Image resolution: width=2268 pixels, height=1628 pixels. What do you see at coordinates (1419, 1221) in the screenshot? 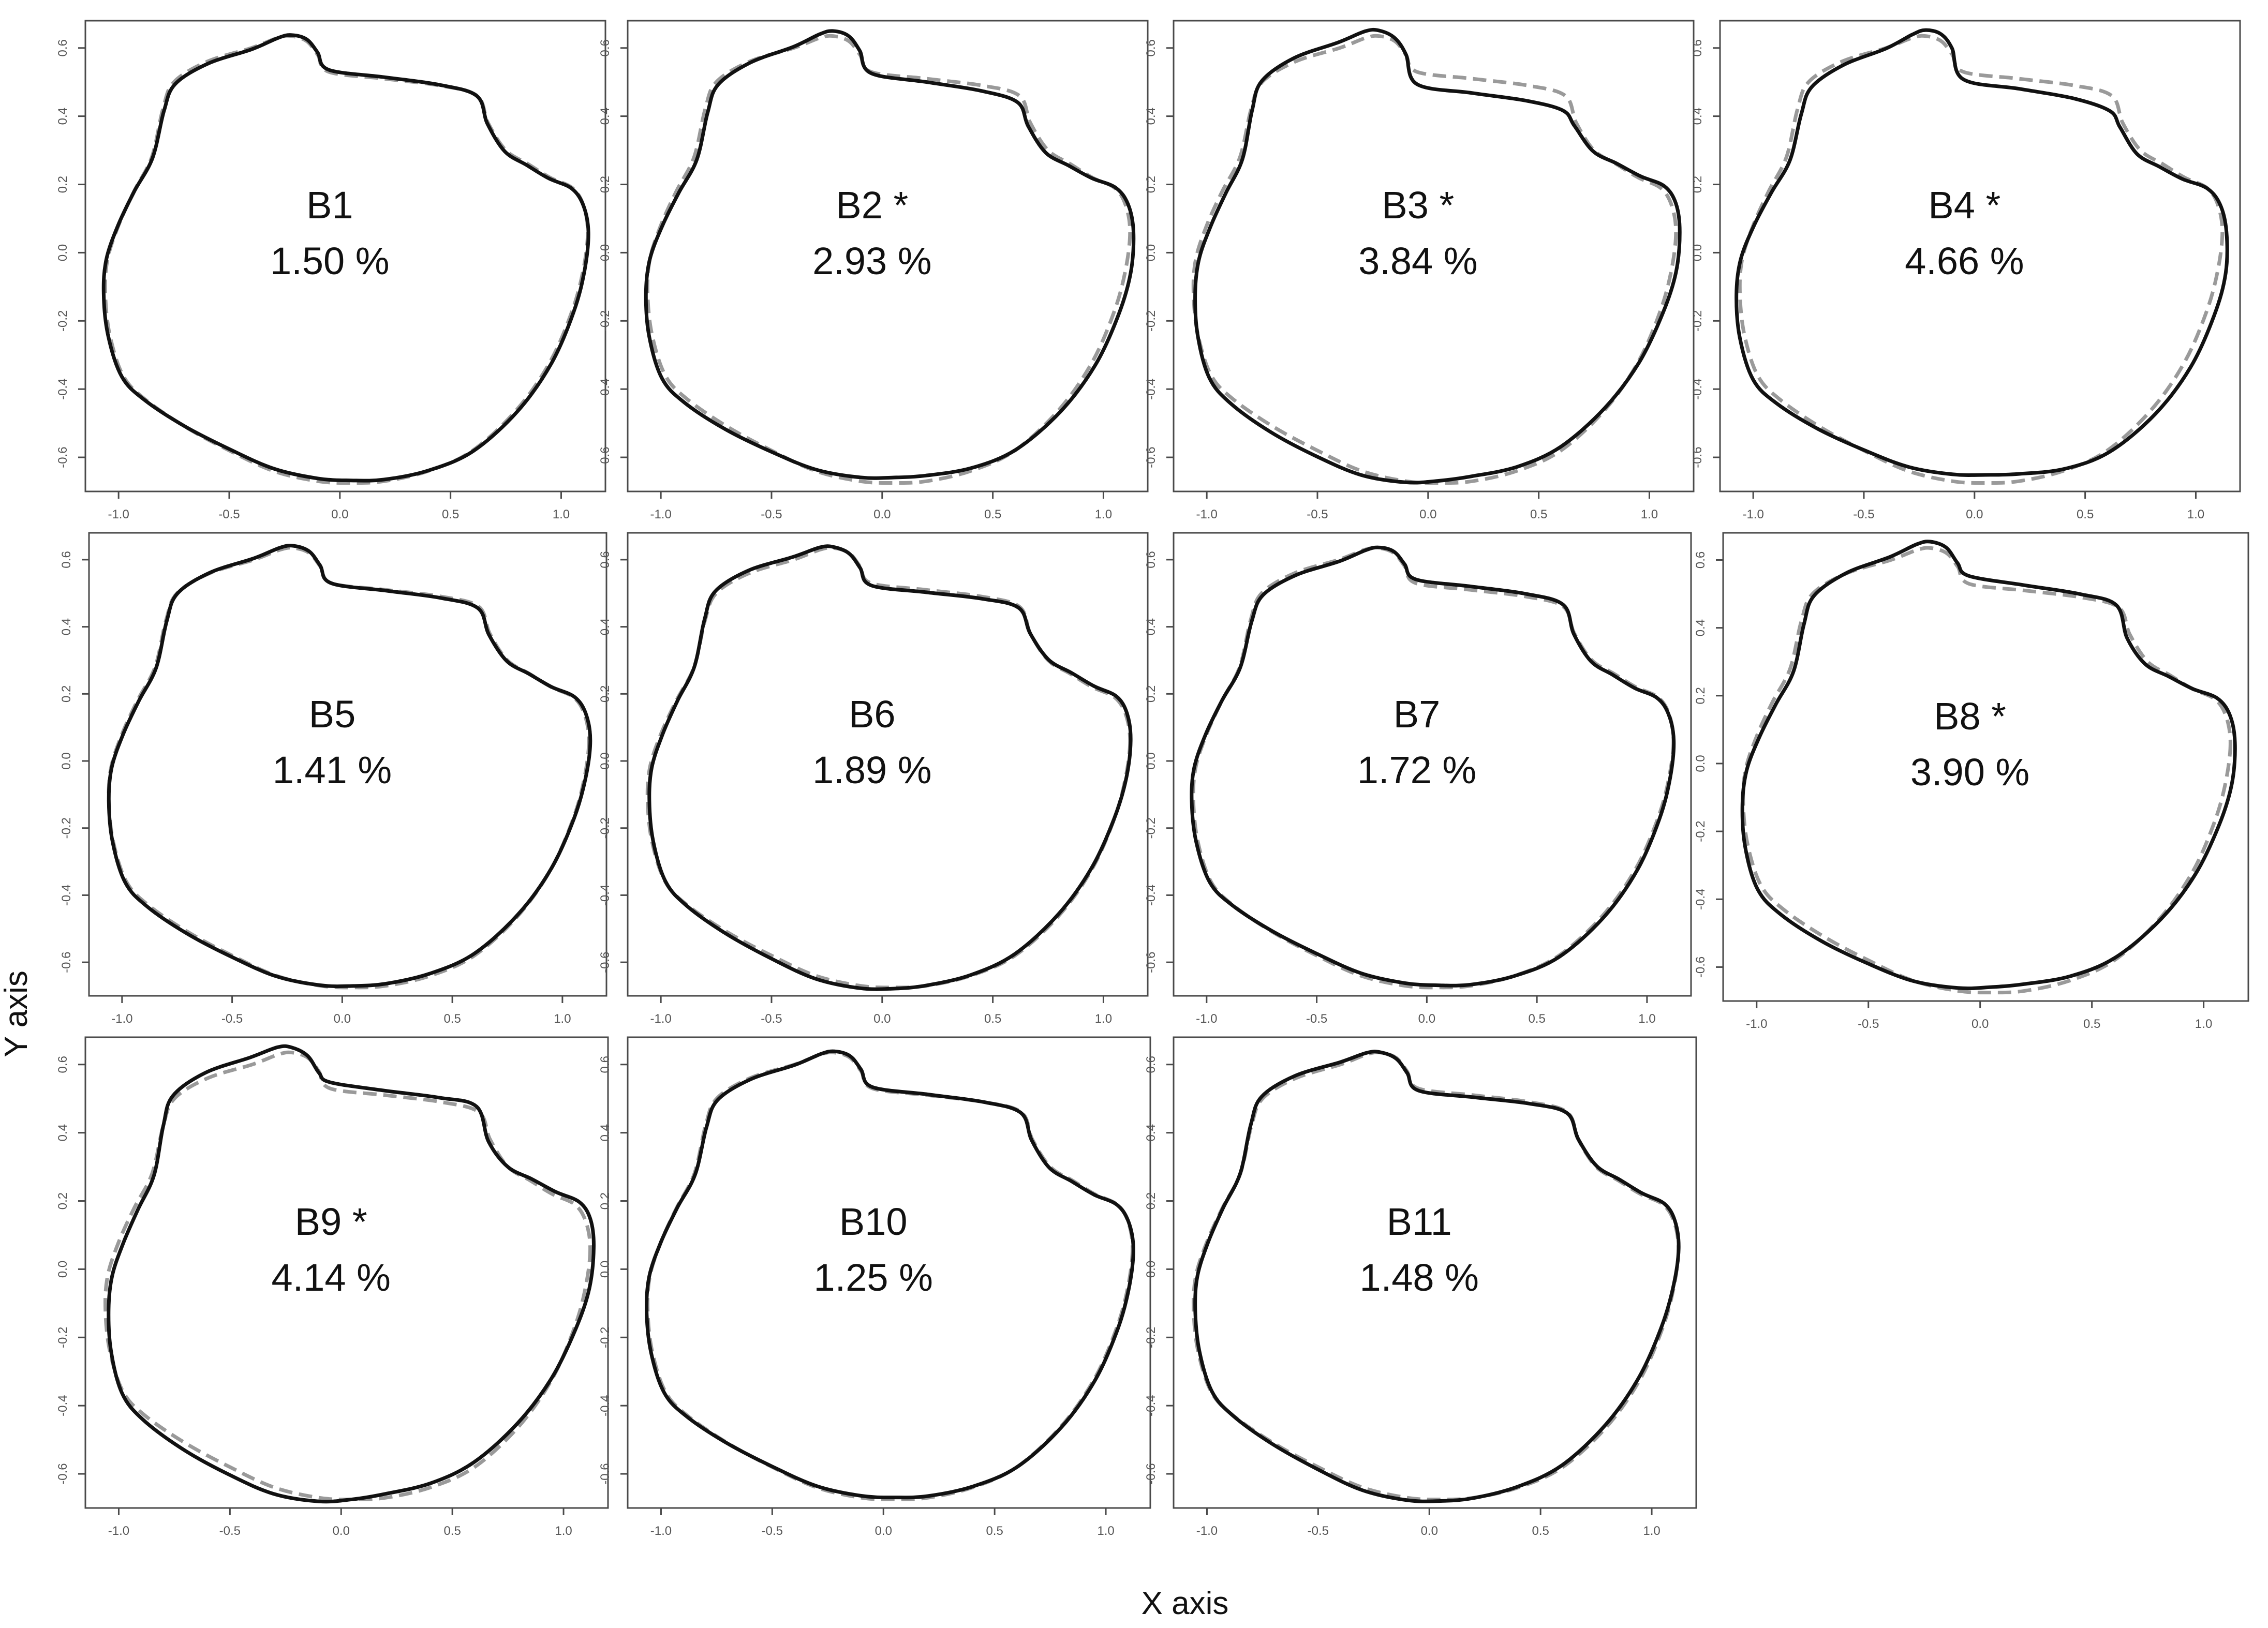
I see `panel-label: B11` at bounding box center [1419, 1221].